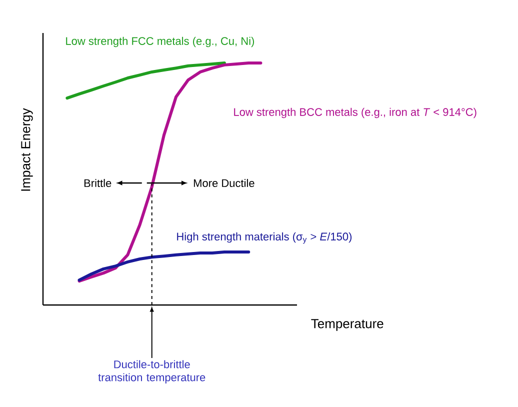  Describe the element at coordinates (27, 149) in the screenshot. I see `y-axis-title: Impact Energy` at that location.